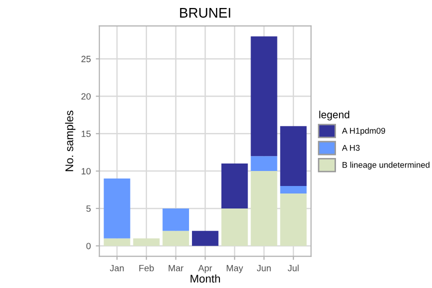 The width and height of the screenshot is (432, 288). I want to click on x-tick-label: Feb, so click(146, 268).